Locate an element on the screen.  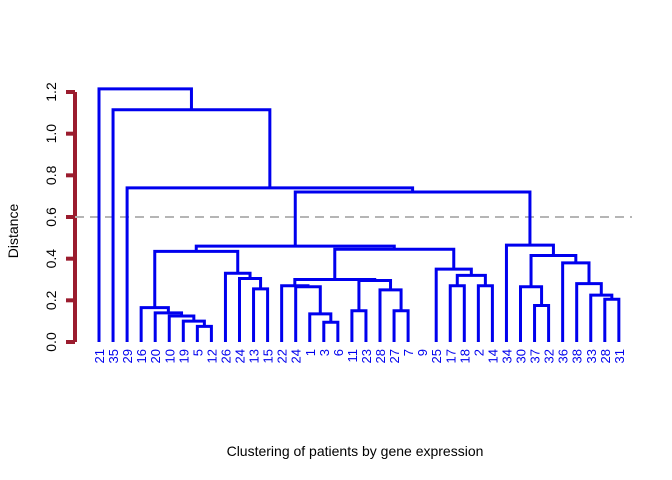
leaf-label: 21 is located at coordinates (99, 356).